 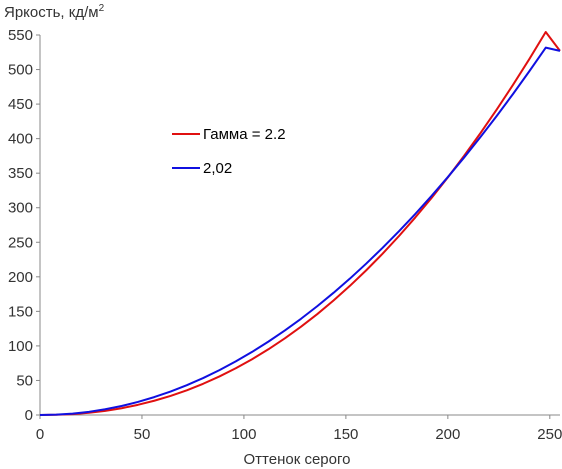 What do you see at coordinates (20, 139) in the screenshot?
I see `y-tick-label: 400` at bounding box center [20, 139].